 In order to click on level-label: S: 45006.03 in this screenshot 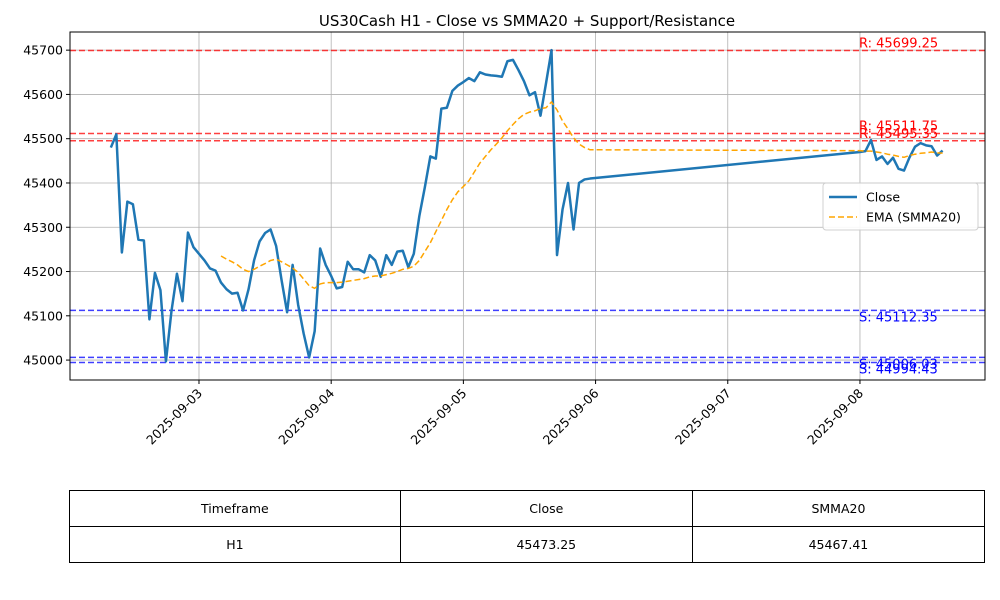, I will do `click(898, 364)`.